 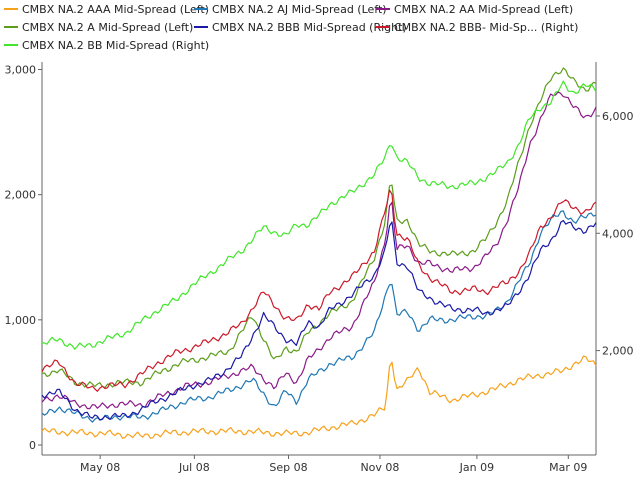 What do you see at coordinates (568, 467) in the screenshot?
I see `x-tick-label: Mar 09` at bounding box center [568, 467].